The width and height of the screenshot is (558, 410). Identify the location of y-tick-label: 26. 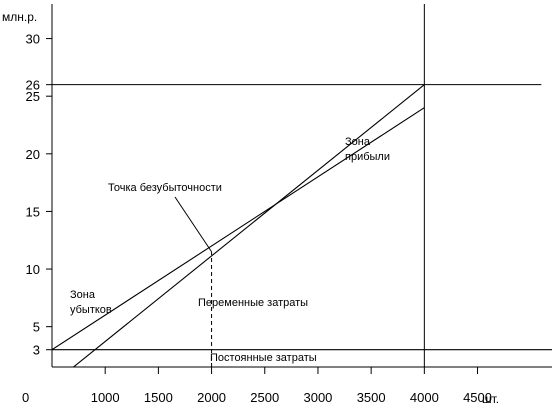
(33, 85).